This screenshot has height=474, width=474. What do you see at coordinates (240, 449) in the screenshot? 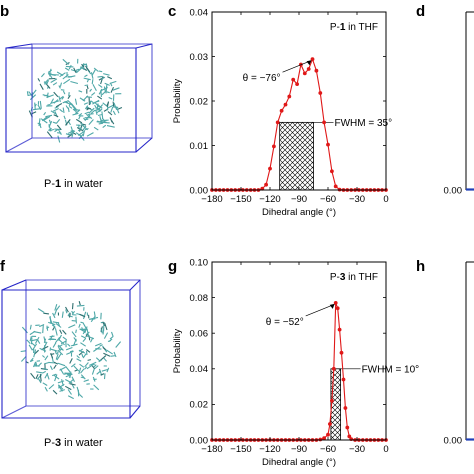
I see `x-tick-label: −150` at bounding box center [240, 449].